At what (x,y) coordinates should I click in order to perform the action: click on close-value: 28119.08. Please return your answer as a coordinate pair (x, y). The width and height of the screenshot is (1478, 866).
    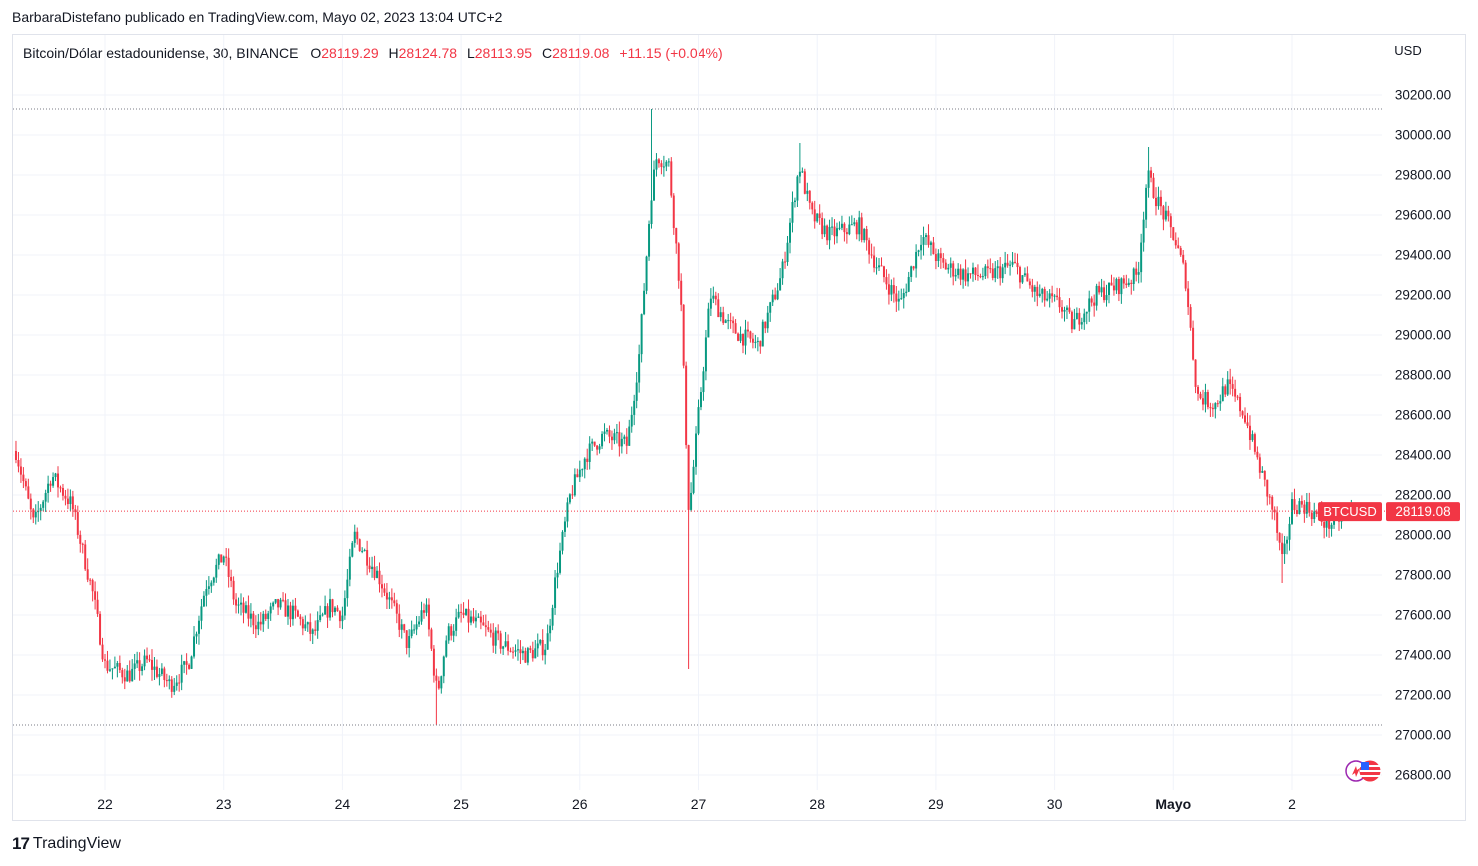
    Looking at the image, I should click on (581, 53).